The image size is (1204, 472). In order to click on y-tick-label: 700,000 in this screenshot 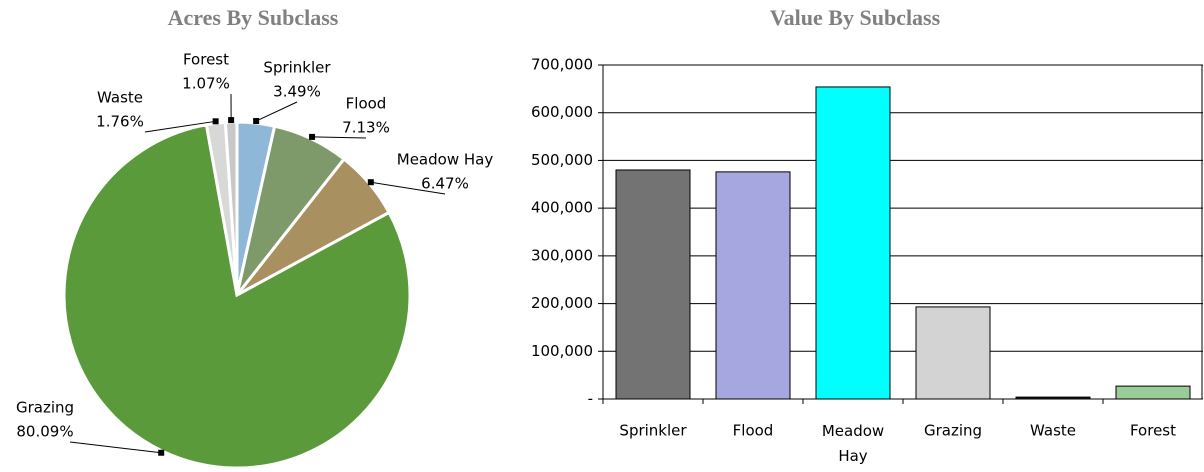, I will do `click(562, 65)`.